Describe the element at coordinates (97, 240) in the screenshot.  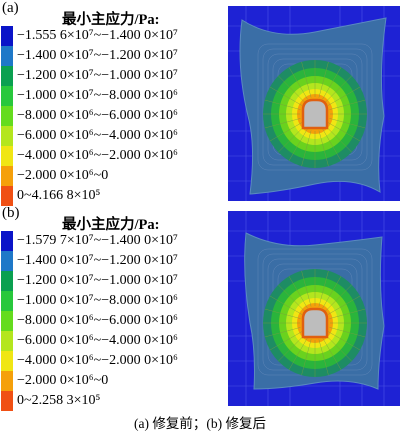
I see `legend-label: −1.579 7×10⁷~−1.400 0×10⁷` at that location.